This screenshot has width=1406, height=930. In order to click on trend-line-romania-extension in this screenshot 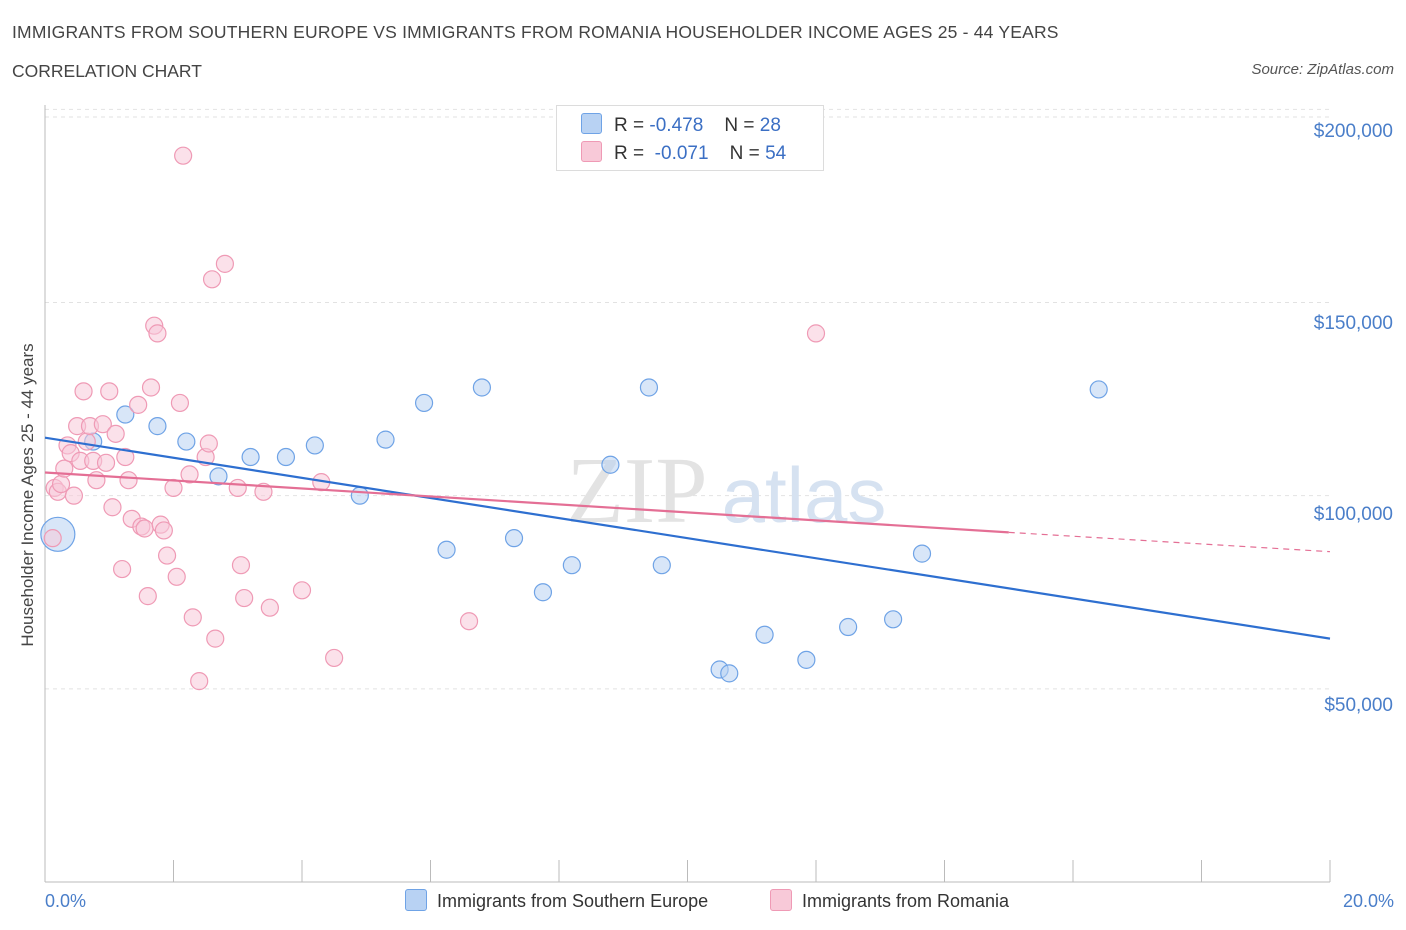, I will do `click(1169, 542)`.